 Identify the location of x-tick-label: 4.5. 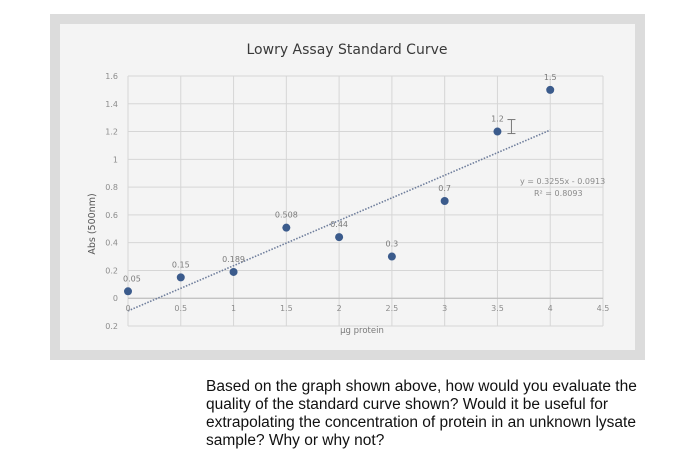
(603, 308).